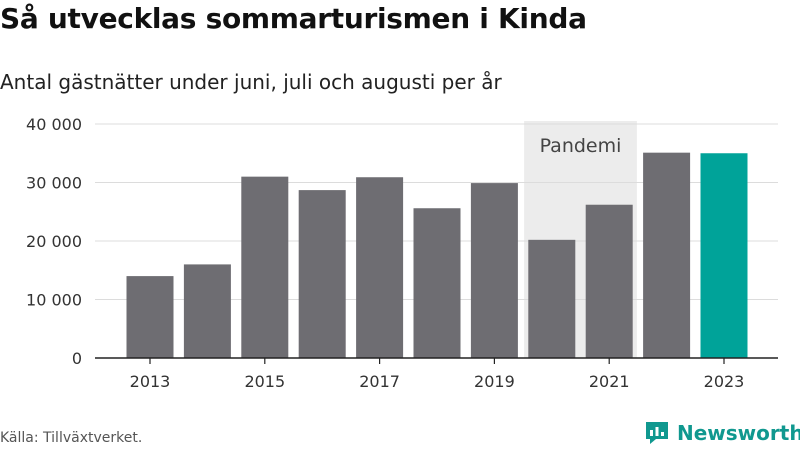 The image size is (800, 450). What do you see at coordinates (293, 18) in the screenshot?
I see `chart-title: Så utvecklas sommarturismen i Kinda` at bounding box center [293, 18].